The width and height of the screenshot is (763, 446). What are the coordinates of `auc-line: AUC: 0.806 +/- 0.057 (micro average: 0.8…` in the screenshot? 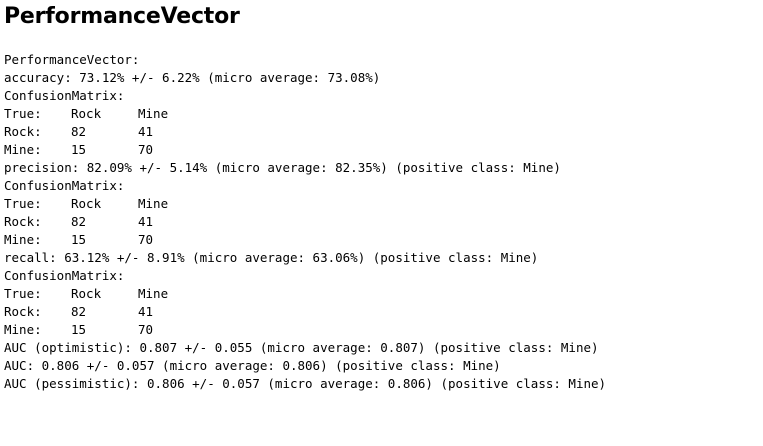 It's located at (252, 365).